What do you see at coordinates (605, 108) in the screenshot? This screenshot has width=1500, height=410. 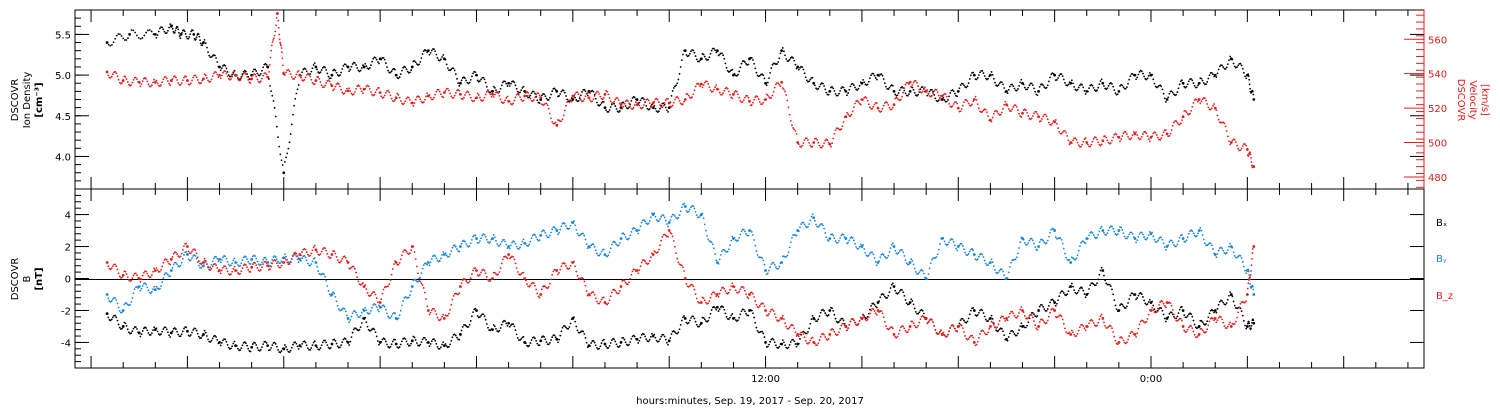 I see `density-point` at bounding box center [605, 108].